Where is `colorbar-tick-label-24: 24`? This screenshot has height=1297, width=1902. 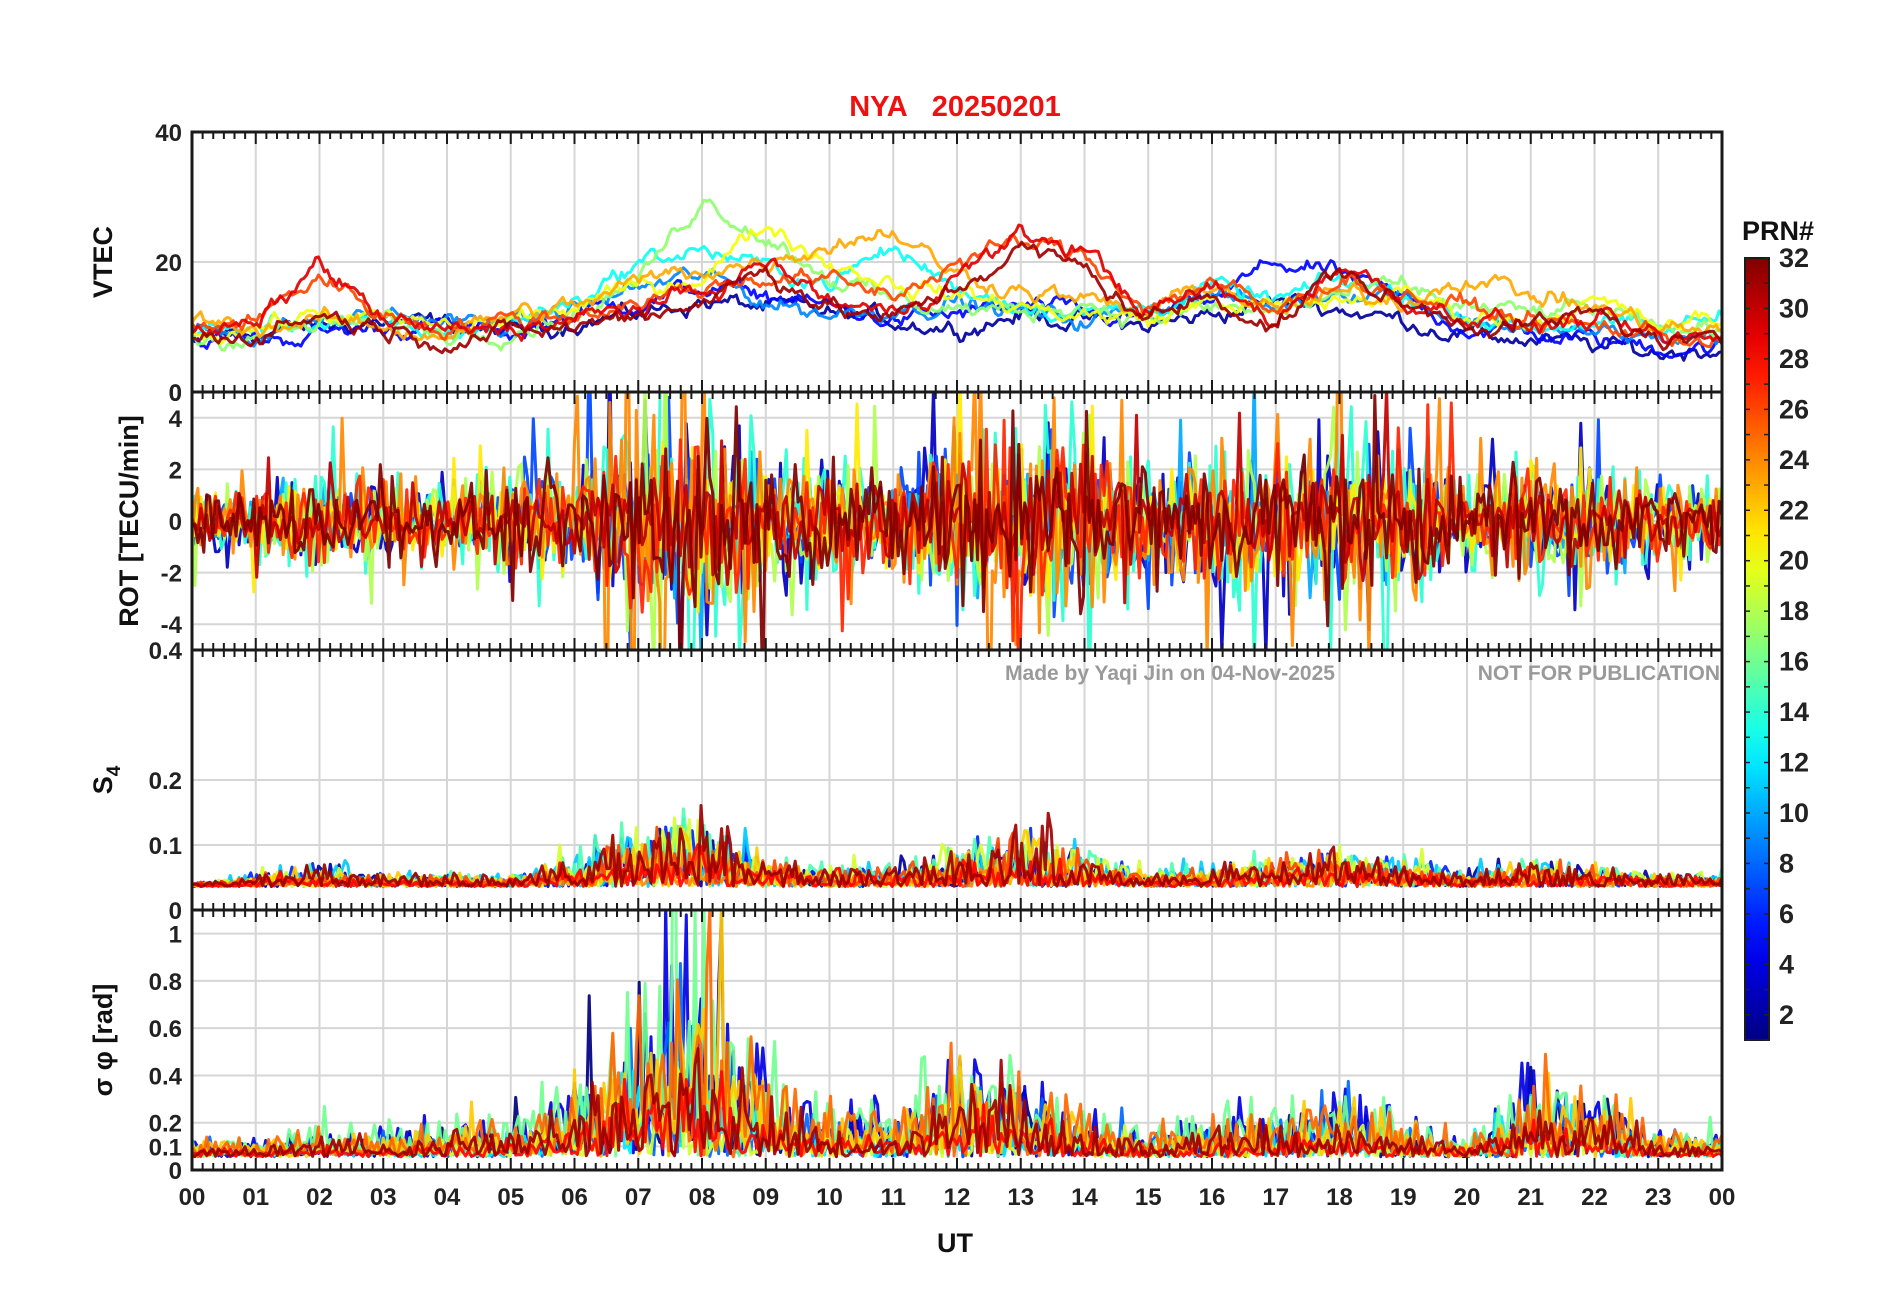
colorbar-tick-label-24: 24 is located at coordinates (1794, 460).